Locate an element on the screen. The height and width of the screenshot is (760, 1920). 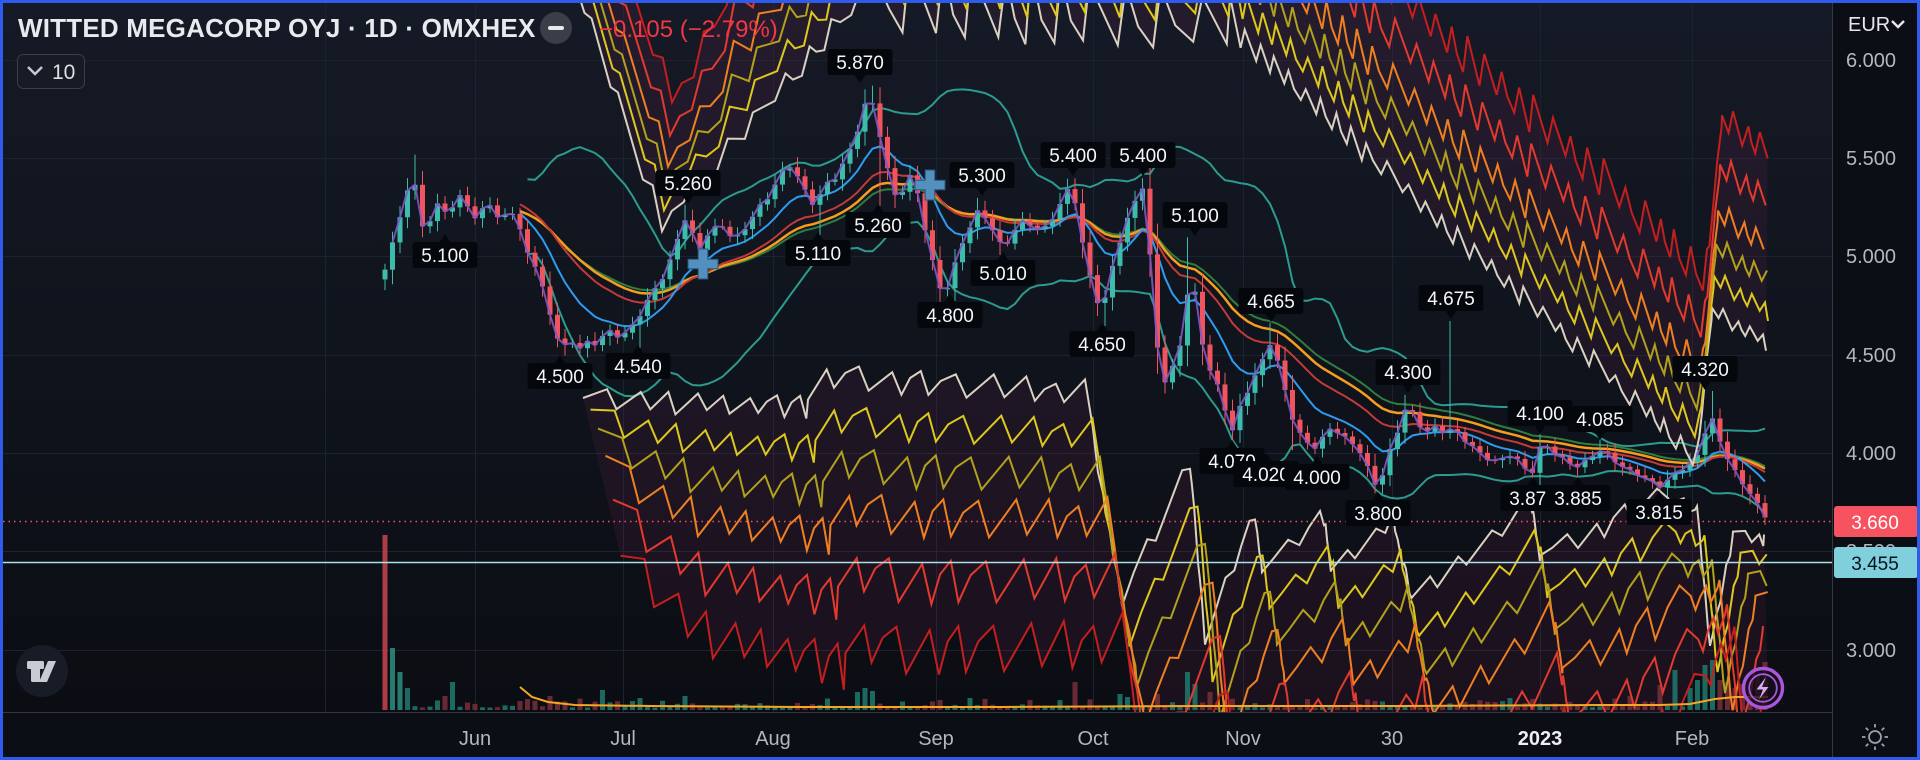
svg-text: 4.540 is located at coordinates (638, 367).